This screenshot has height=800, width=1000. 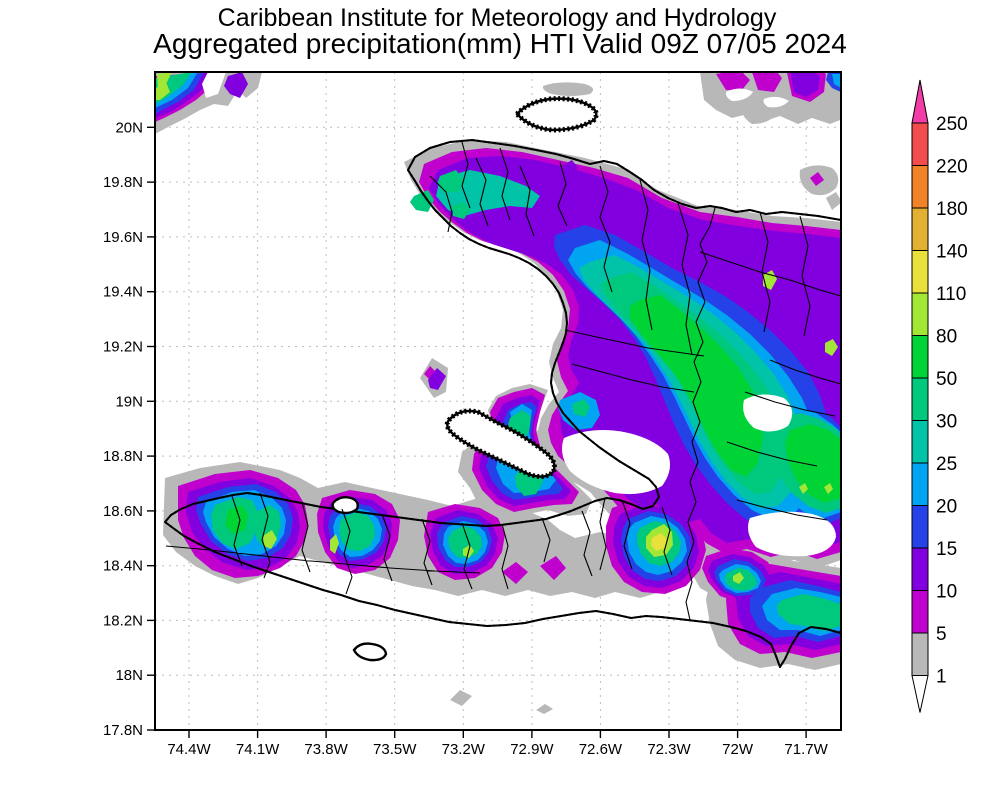 What do you see at coordinates (123, 292) in the screenshot?
I see `latitude-label: 19.4N` at bounding box center [123, 292].